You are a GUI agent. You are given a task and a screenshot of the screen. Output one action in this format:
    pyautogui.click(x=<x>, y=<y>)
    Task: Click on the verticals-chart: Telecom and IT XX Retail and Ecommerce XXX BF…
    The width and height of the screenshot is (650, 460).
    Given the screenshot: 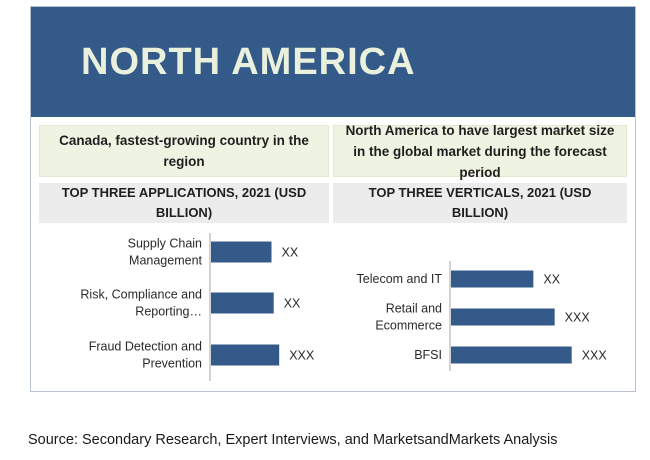 What is the action you would take?
    pyautogui.click(x=480, y=306)
    